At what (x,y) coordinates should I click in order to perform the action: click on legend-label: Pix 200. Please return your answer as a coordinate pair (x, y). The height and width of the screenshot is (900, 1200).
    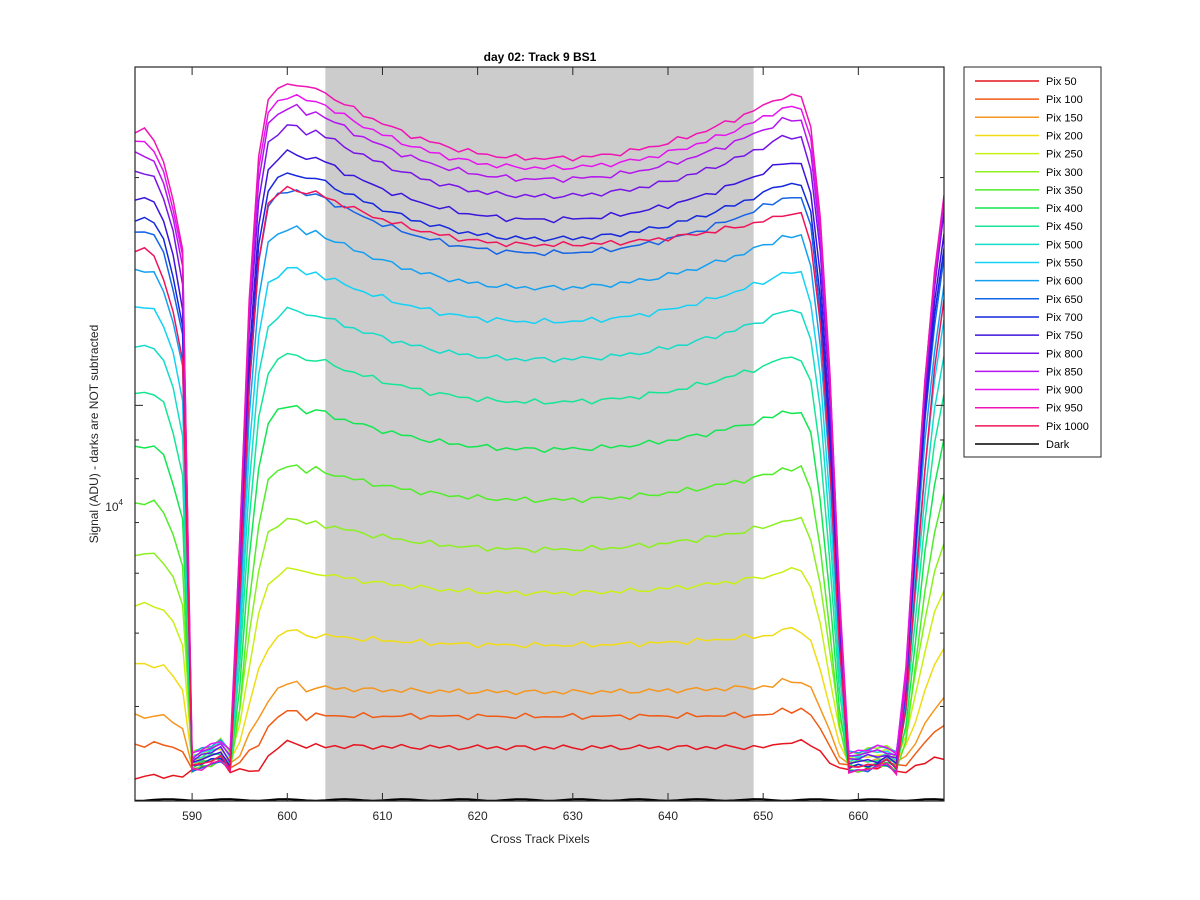
    Looking at the image, I should click on (1064, 136).